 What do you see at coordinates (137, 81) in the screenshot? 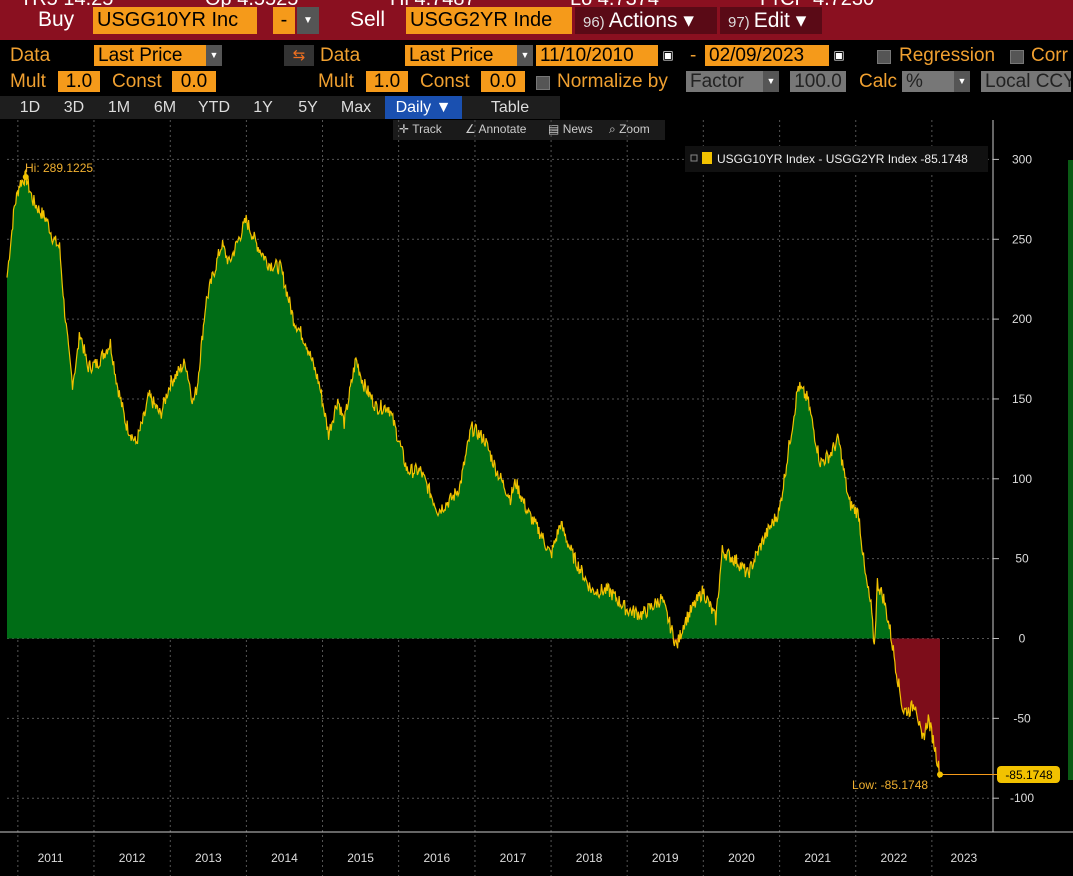
I see `const-label: Const` at bounding box center [137, 81].